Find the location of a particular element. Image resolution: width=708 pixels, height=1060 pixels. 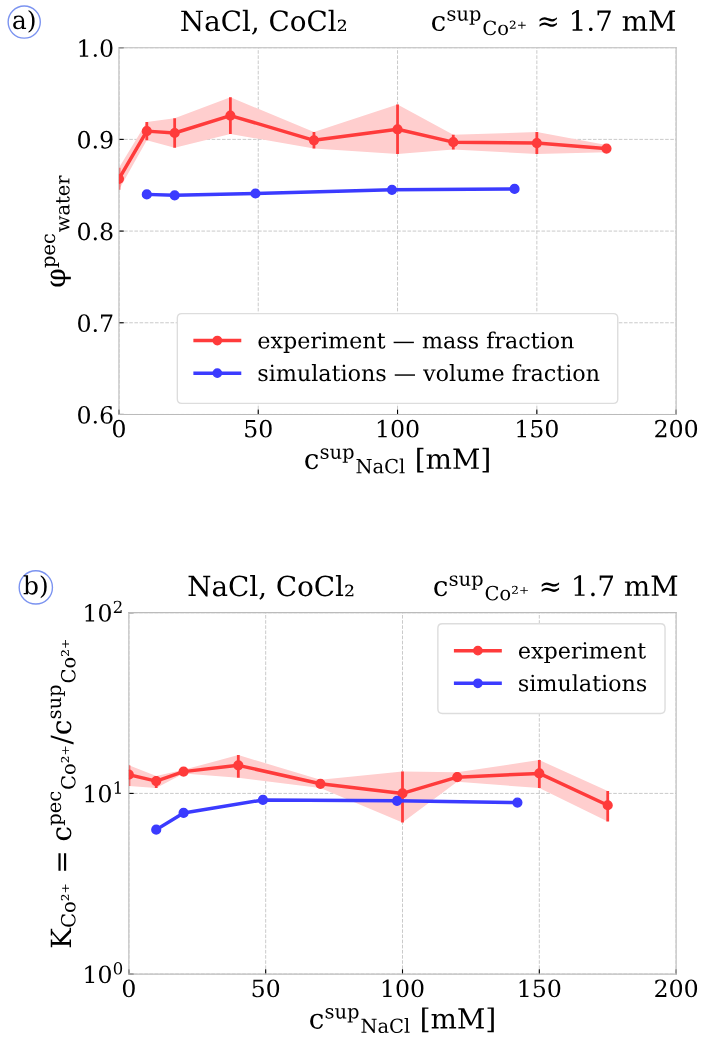

y-tick-label: 0.6 is located at coordinates (95, 414).